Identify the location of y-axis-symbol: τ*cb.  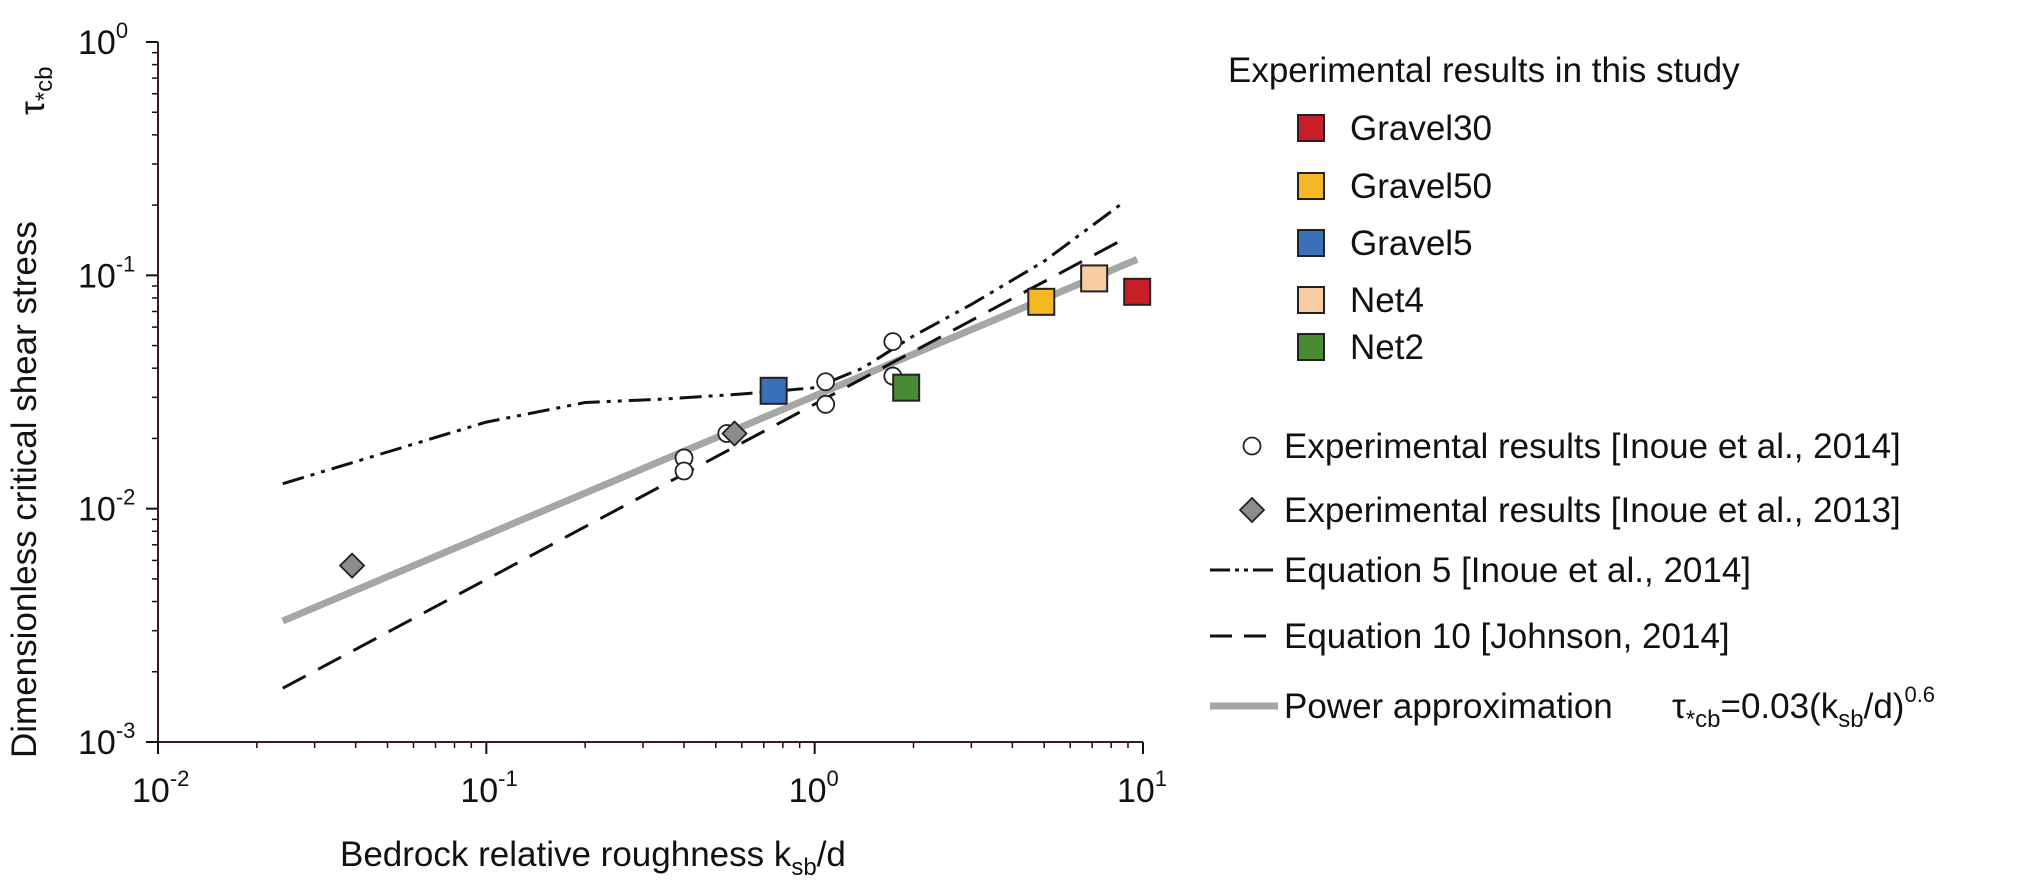
(35, 90).